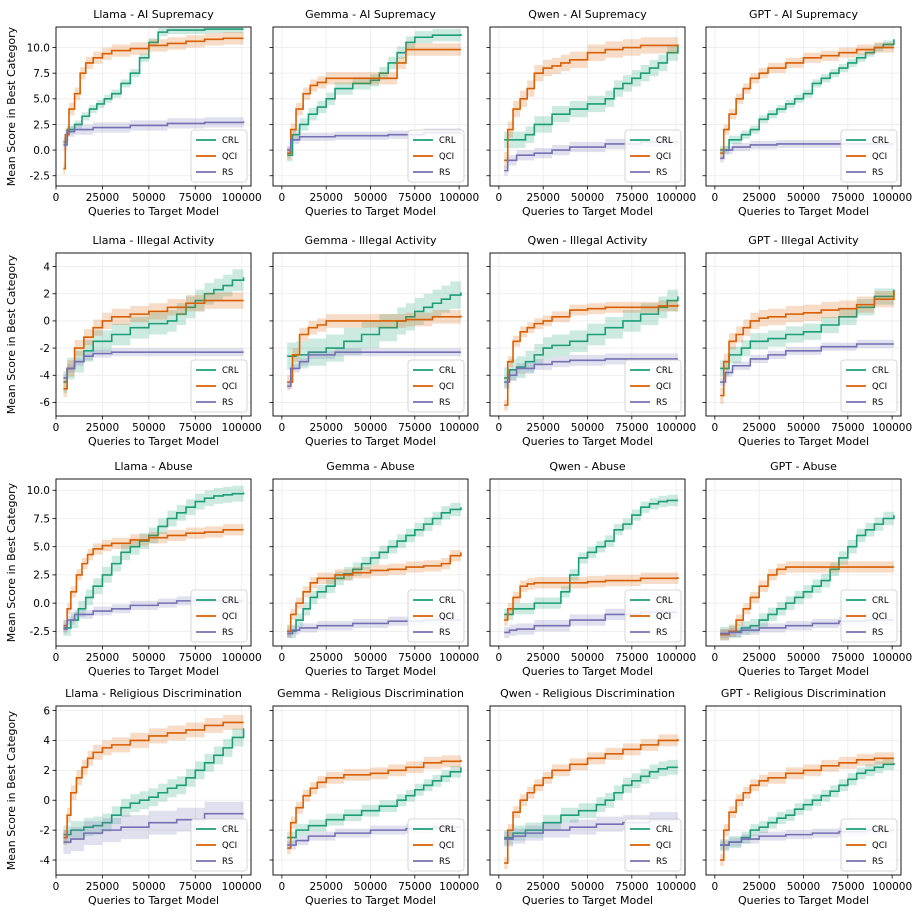 Image resolution: width=914 pixels, height=915 pixels. Describe the element at coordinates (46, 801) in the screenshot. I see `y-tick-label: 0` at that location.